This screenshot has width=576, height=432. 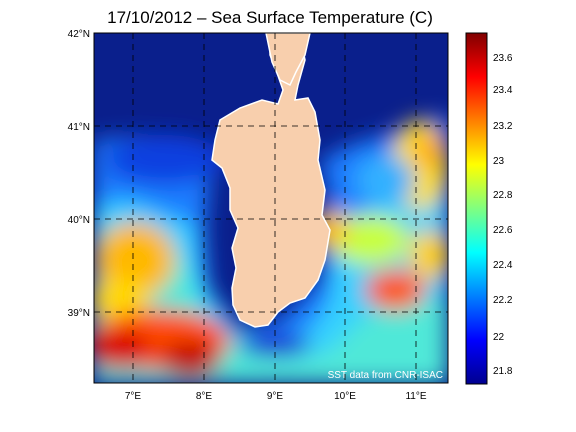 What do you see at coordinates (271, 181) in the screenshot?
I see `sardinia-land` at bounding box center [271, 181].